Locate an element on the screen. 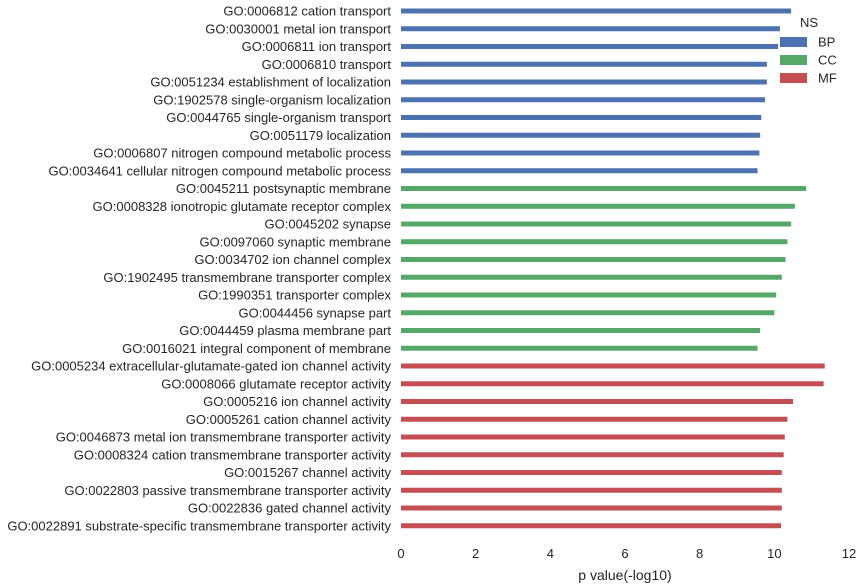 The width and height of the screenshot is (862, 587). category-label: GO:0044459 plasma membrane part is located at coordinates (285, 330).